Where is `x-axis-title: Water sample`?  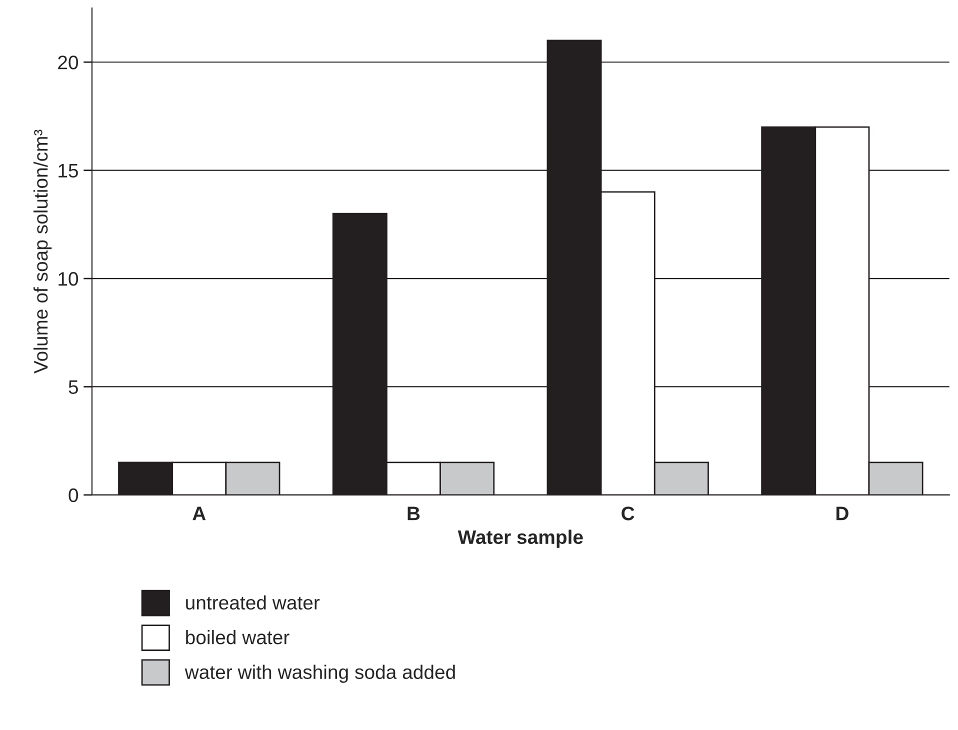
x-axis-title: Water sample is located at coordinates (520, 539).